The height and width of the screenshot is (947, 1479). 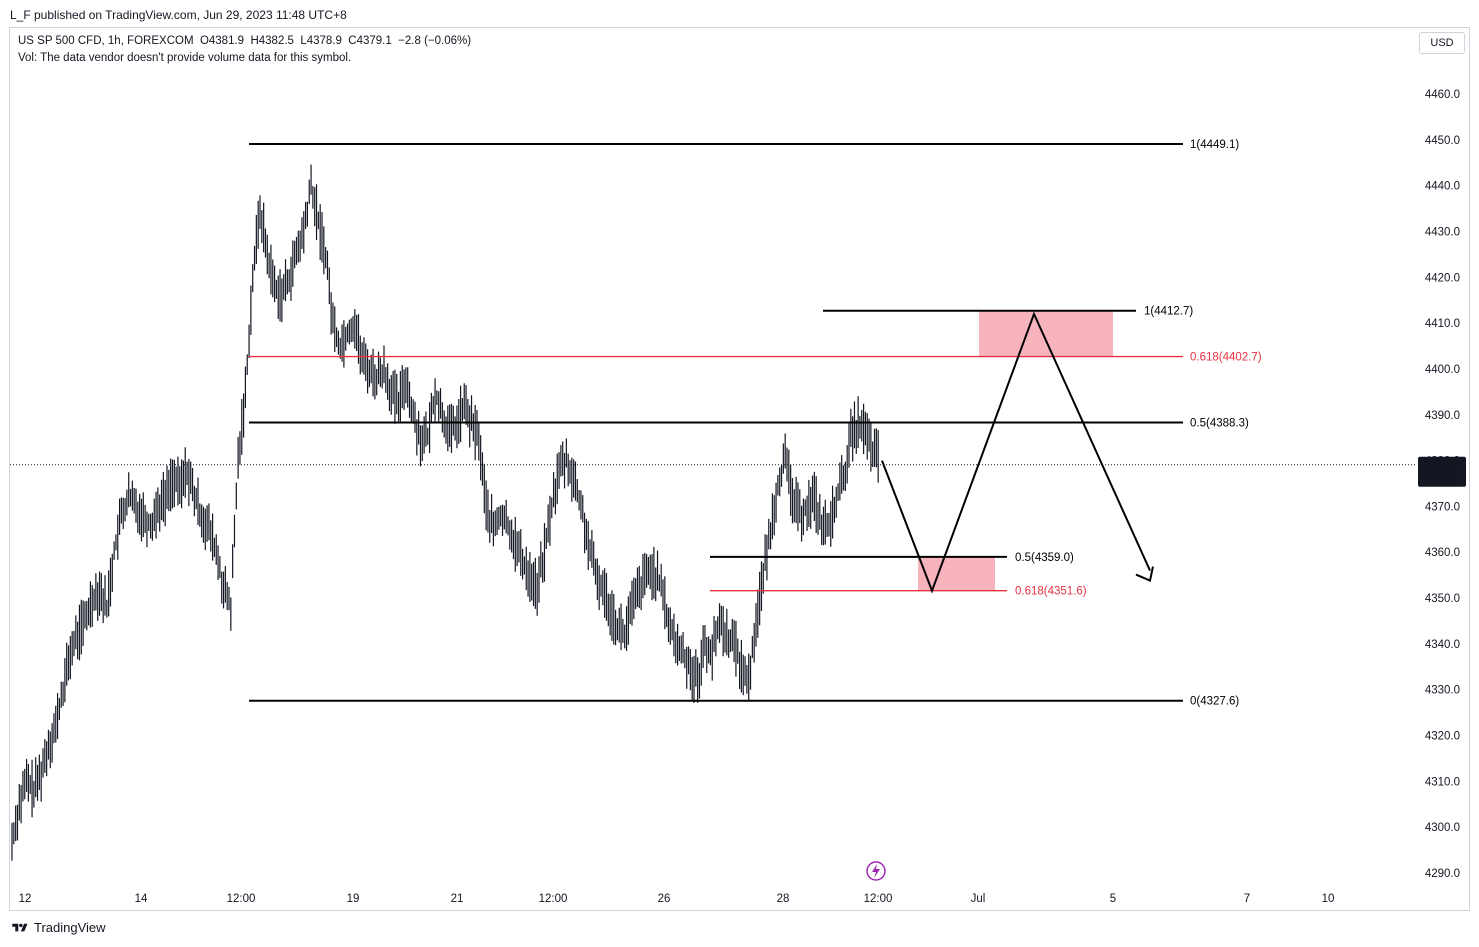 What do you see at coordinates (141, 899) in the screenshot?
I see `time-axis-tick: 14` at bounding box center [141, 899].